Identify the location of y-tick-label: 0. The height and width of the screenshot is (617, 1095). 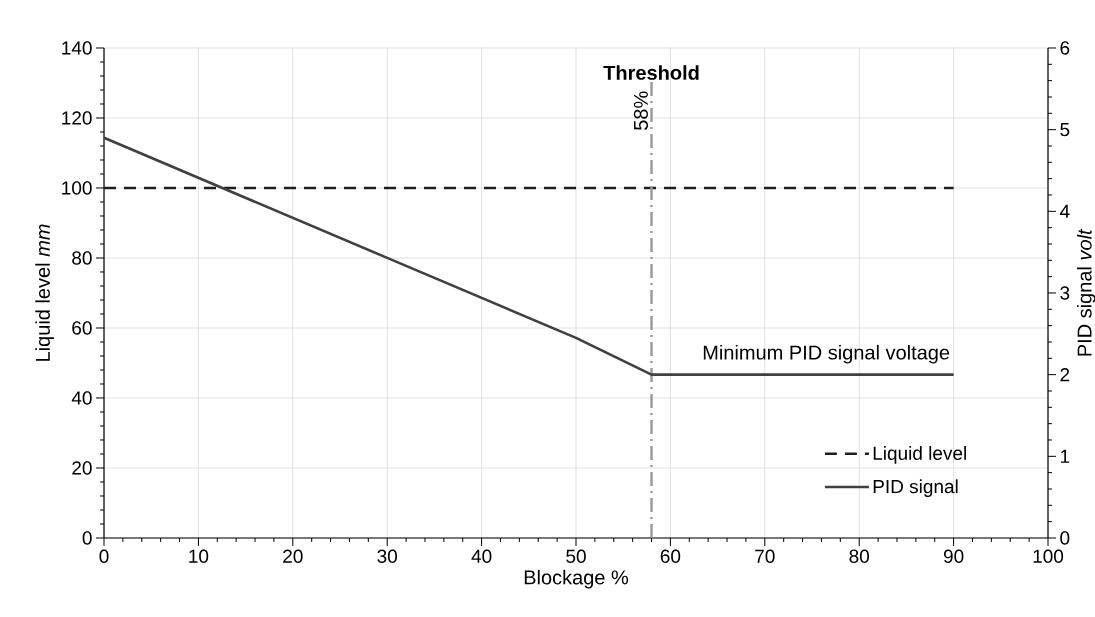
(87, 538).